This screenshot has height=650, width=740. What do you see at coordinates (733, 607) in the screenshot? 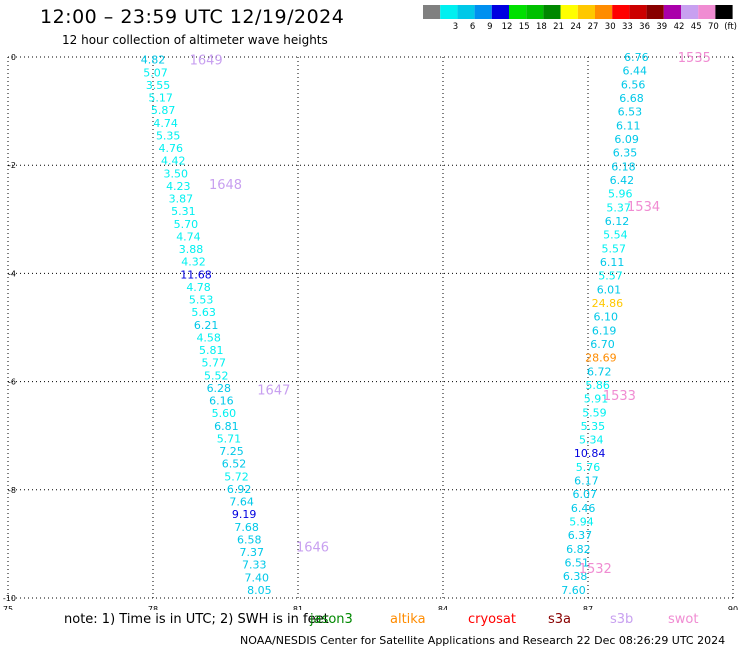
I see `x-tick-label: 90` at bounding box center [733, 607].